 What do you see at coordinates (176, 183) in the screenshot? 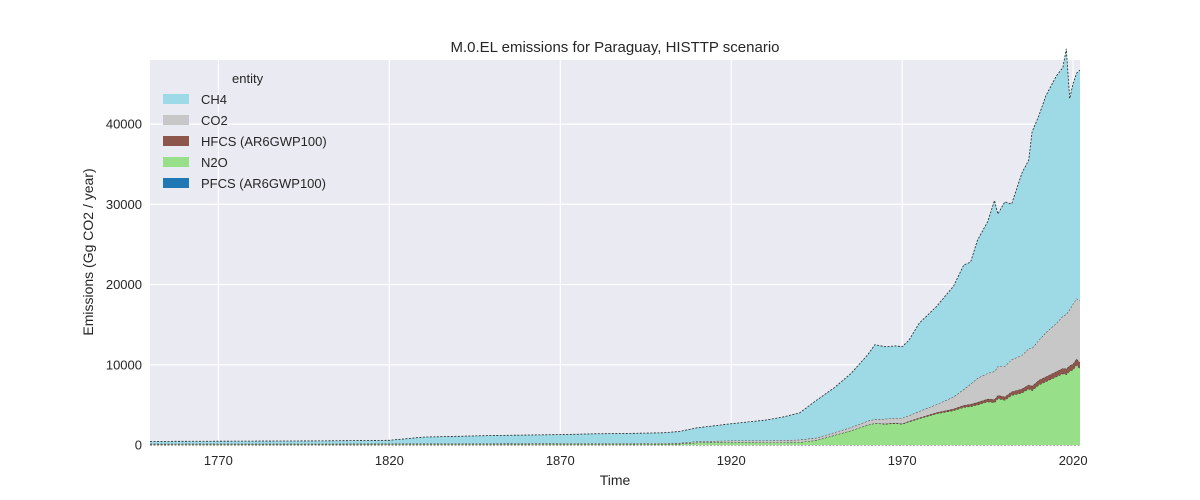
I see `legend-swatch-pfcs-ar6gwp100` at bounding box center [176, 183].